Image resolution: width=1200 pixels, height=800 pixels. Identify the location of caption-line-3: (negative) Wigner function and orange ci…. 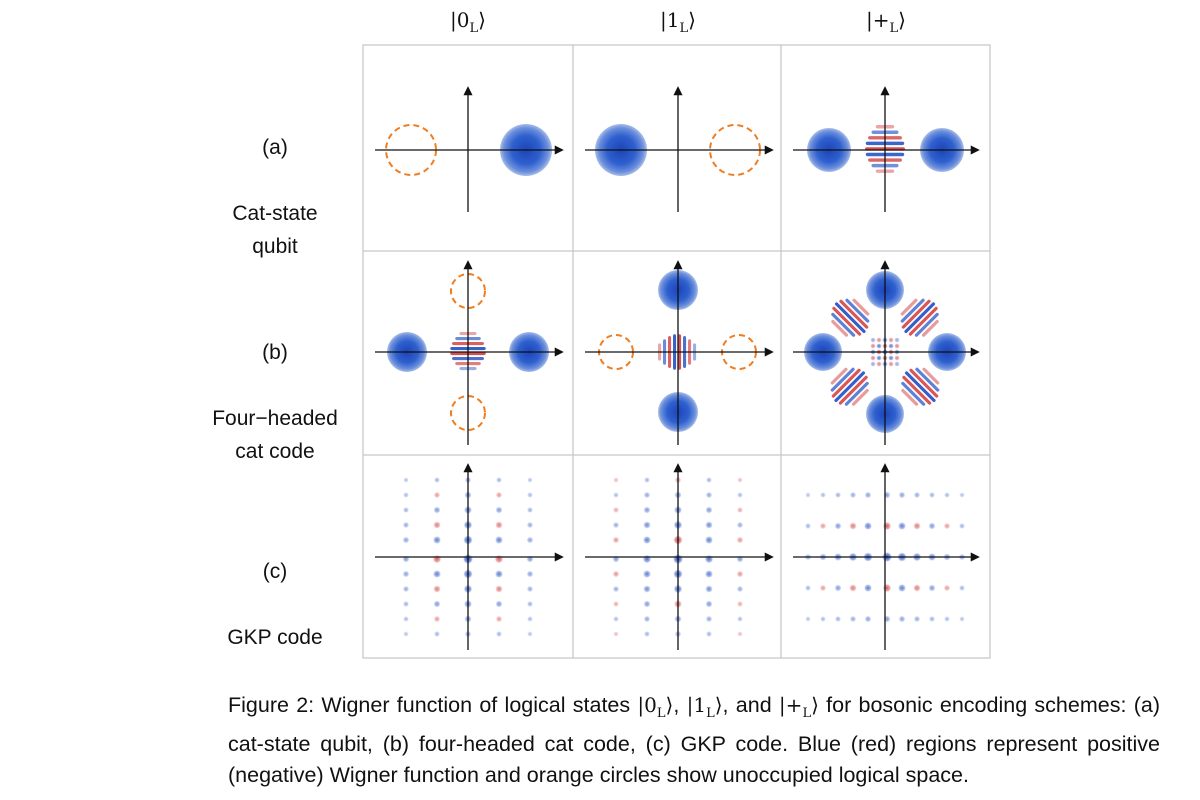
(598, 775).